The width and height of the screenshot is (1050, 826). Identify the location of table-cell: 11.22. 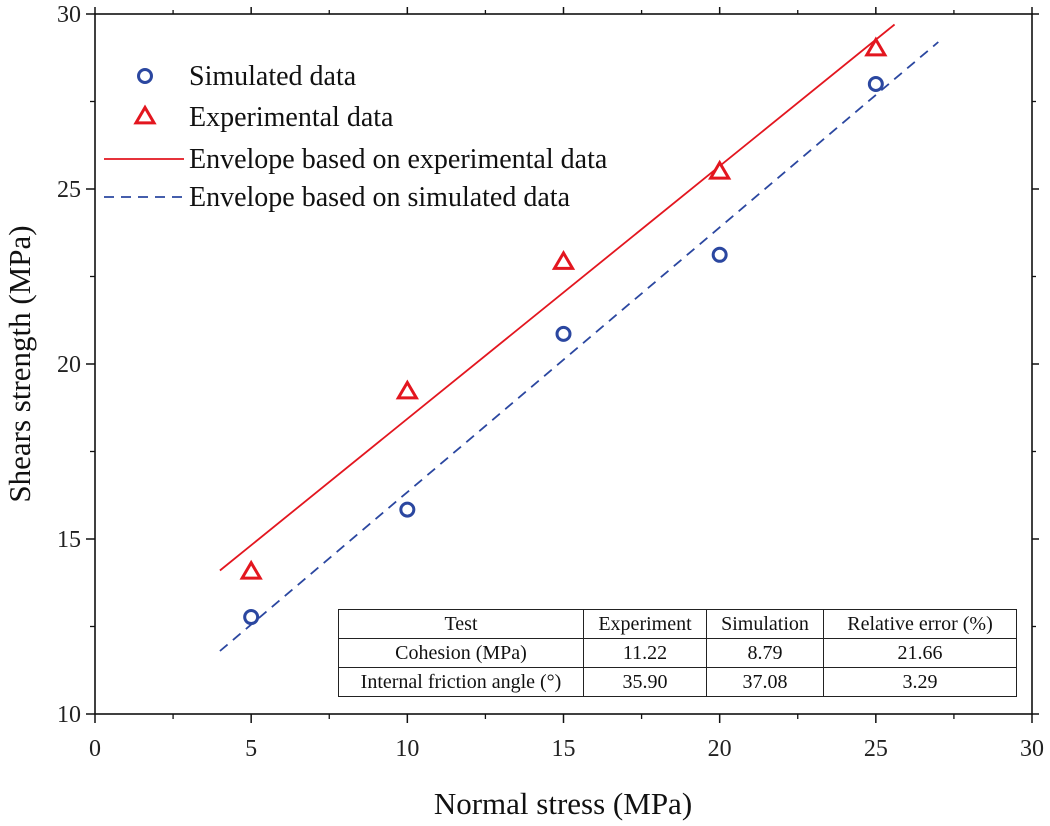
(645, 653).